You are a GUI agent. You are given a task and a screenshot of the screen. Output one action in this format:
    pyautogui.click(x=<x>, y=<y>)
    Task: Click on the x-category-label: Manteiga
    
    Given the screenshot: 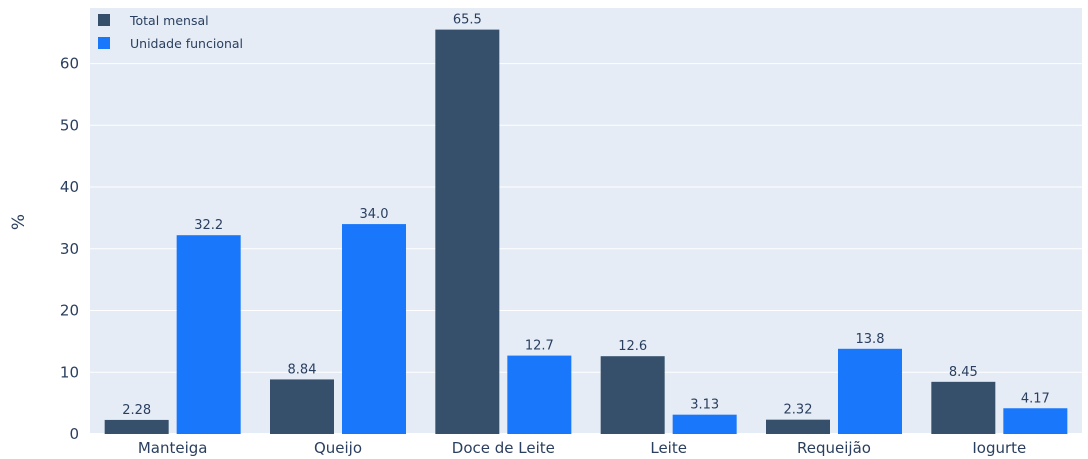 What is the action you would take?
    pyautogui.click(x=173, y=448)
    